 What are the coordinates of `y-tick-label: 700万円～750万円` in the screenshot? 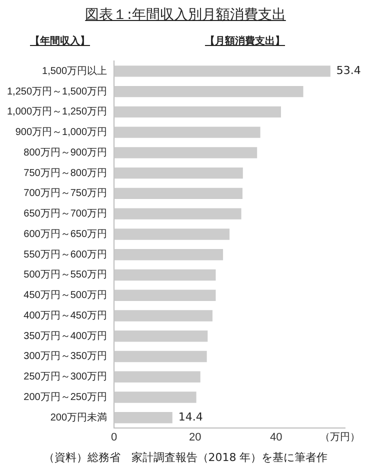 It's located at (66, 194).